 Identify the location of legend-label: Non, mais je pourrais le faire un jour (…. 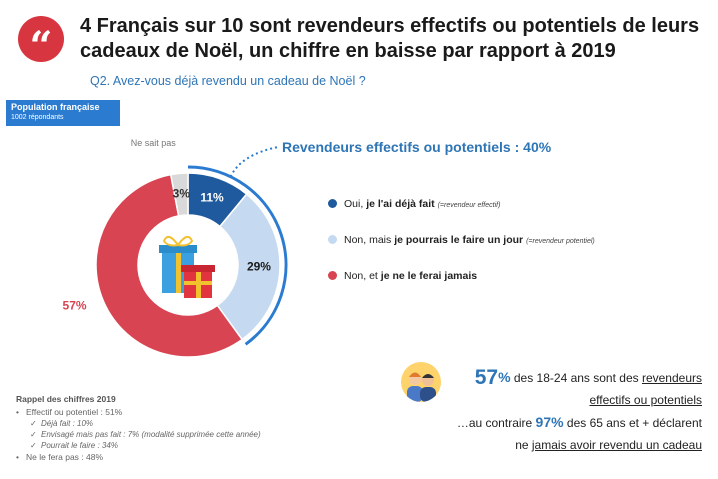
(469, 240).